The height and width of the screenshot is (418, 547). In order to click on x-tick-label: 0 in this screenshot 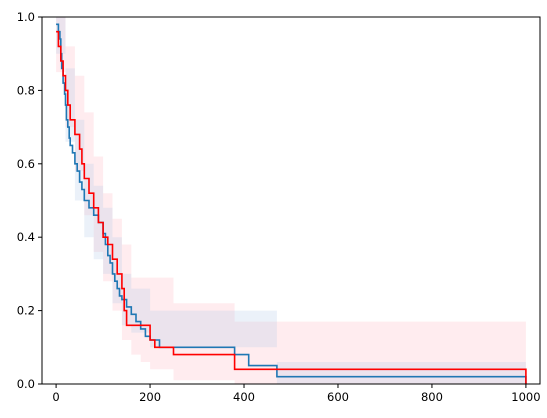, I will do `click(55, 397)`.